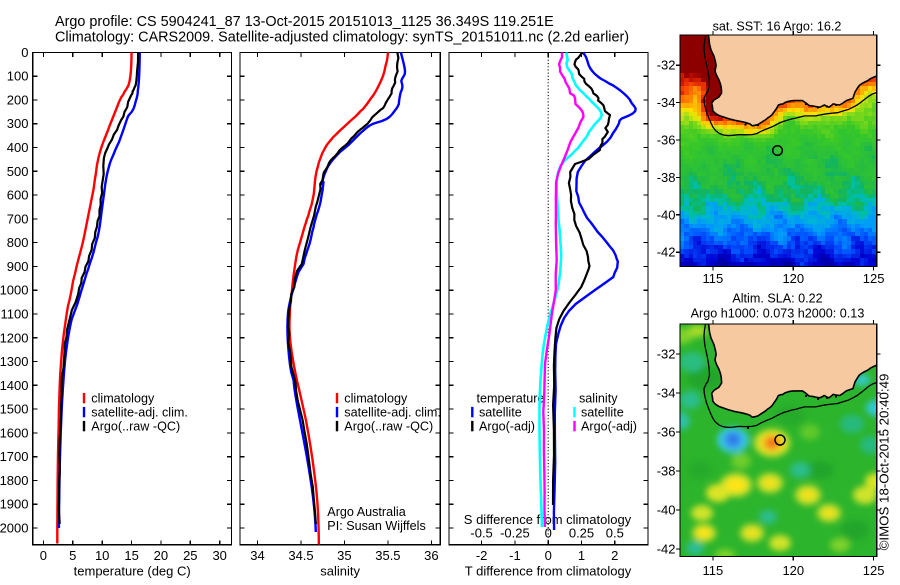 The width and height of the screenshot is (900, 585). What do you see at coordinates (581, 533) in the screenshot?
I see `svg-text: 0.25` at bounding box center [581, 533].